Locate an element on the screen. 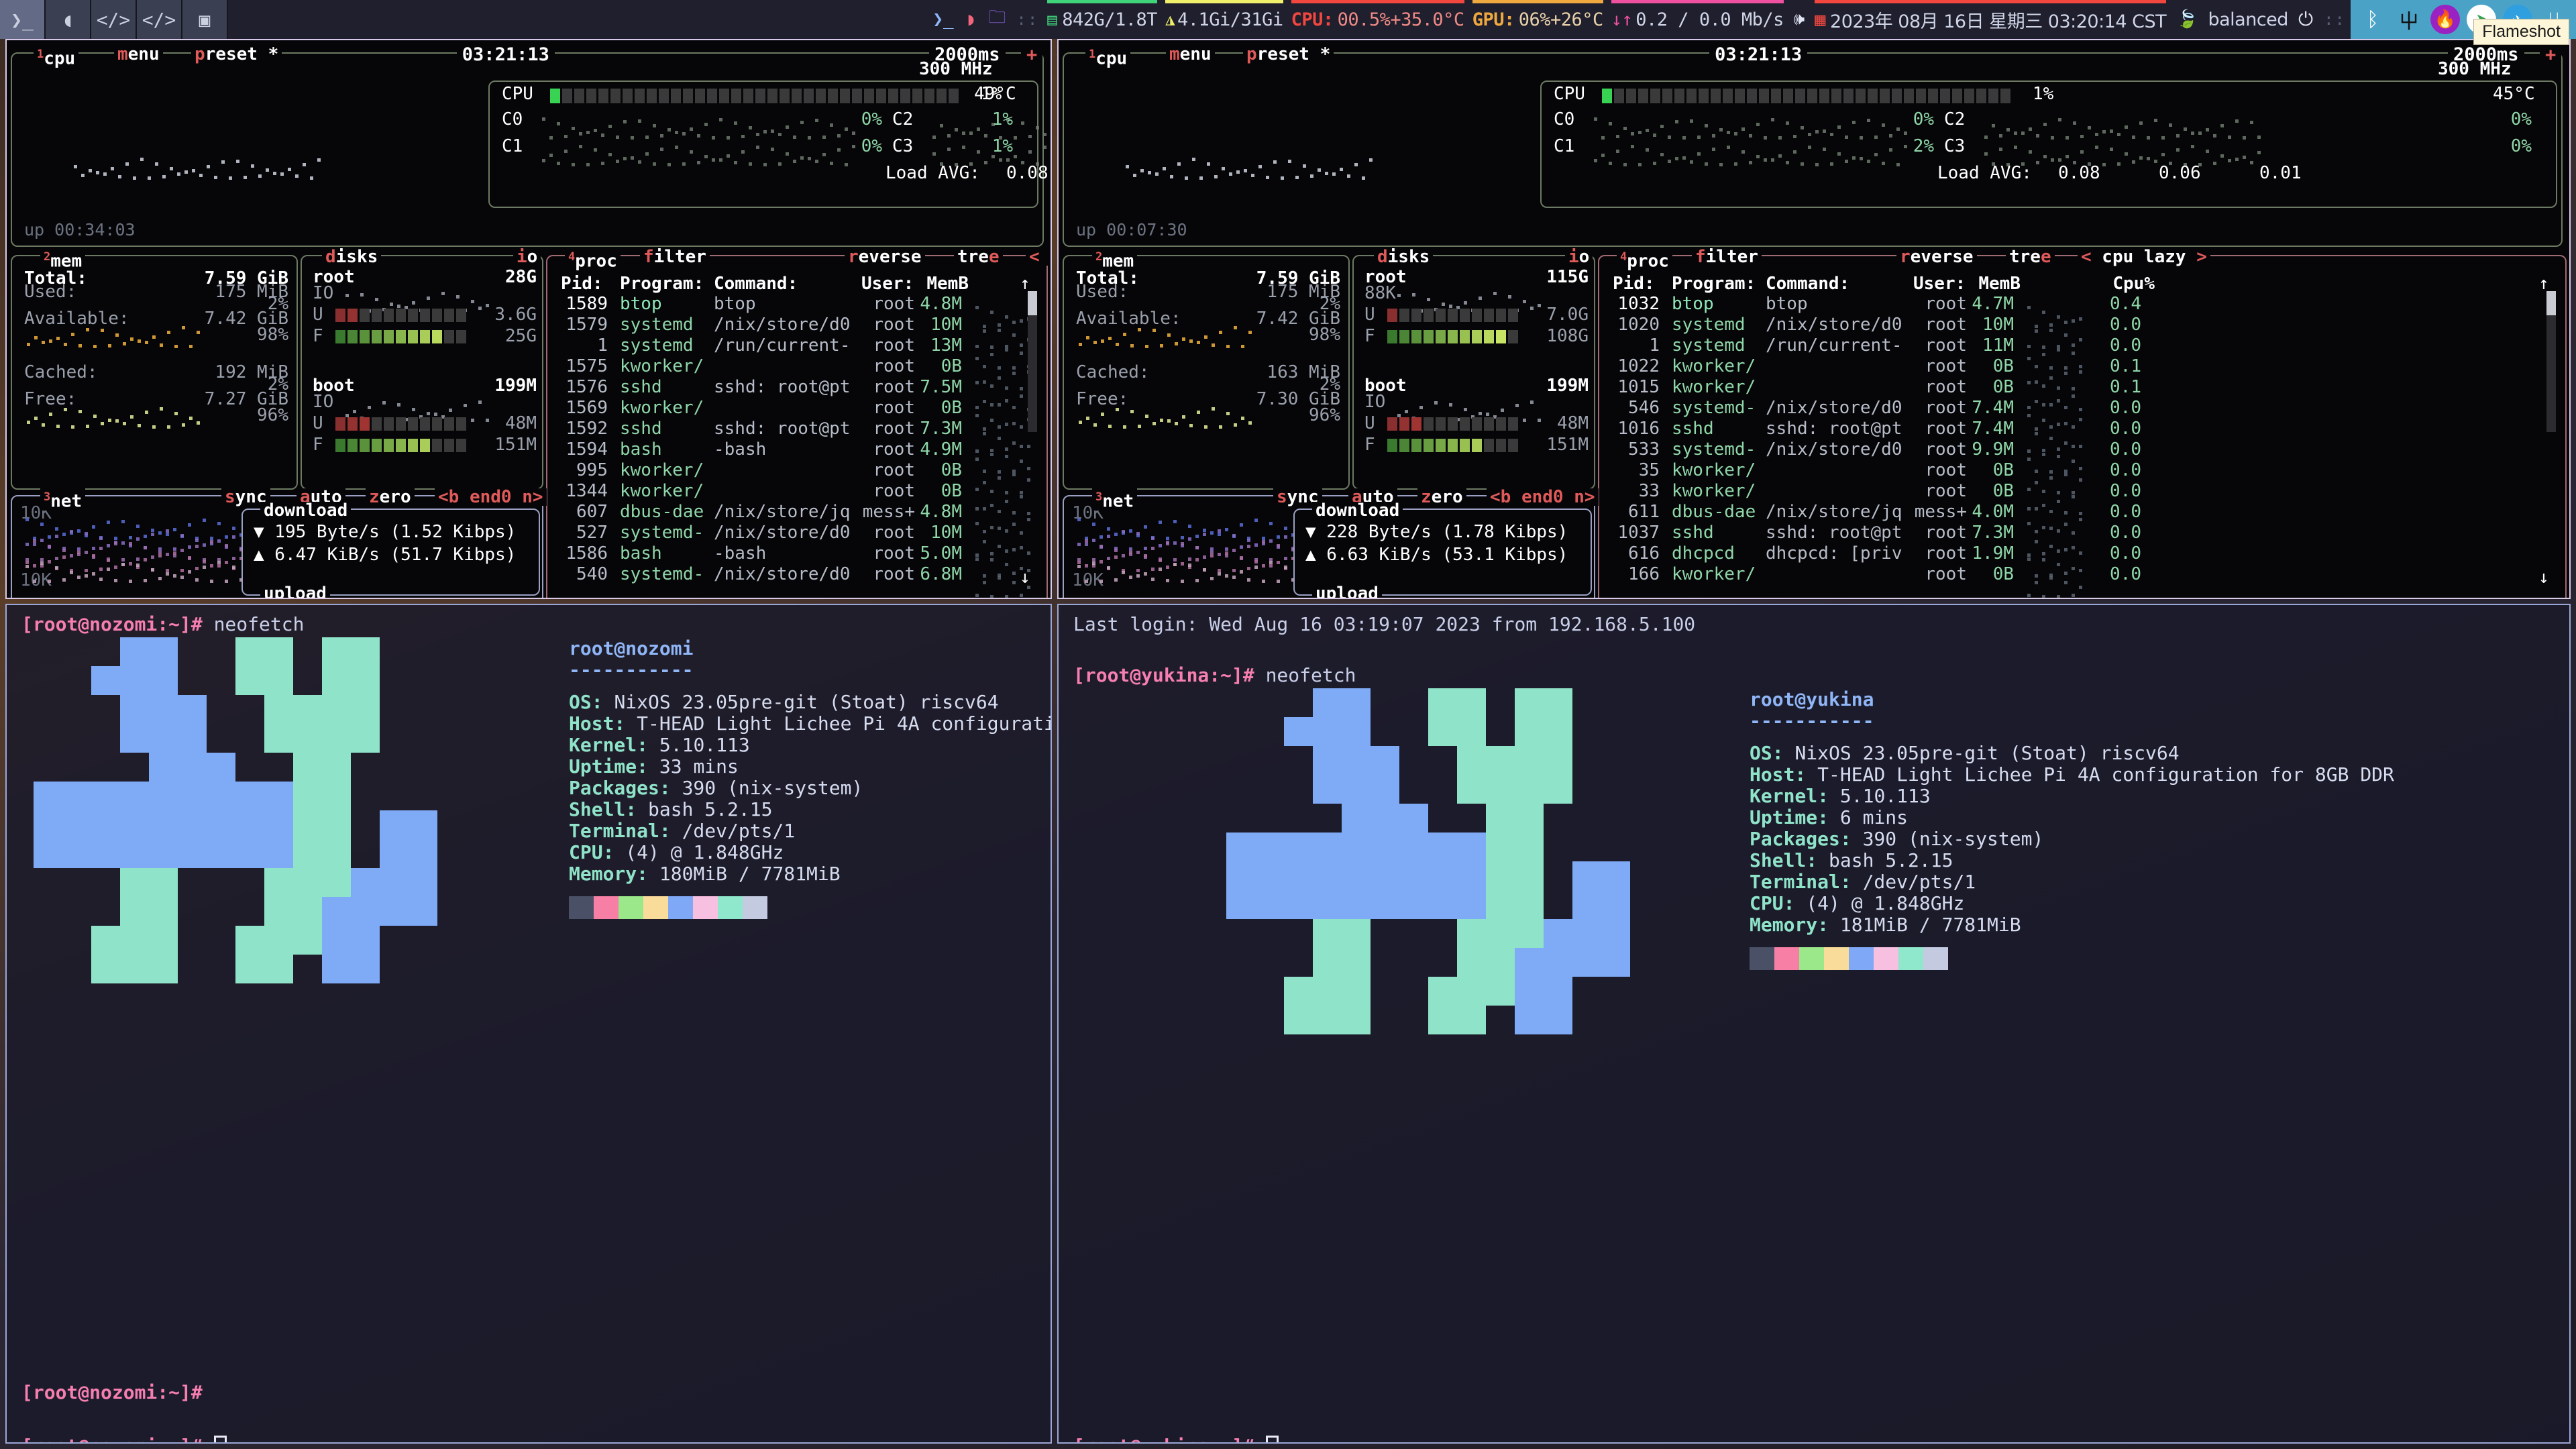 The width and height of the screenshot is (2576, 1449). prompt-final: [root@nozomi:~]# is located at coordinates (124, 1438).